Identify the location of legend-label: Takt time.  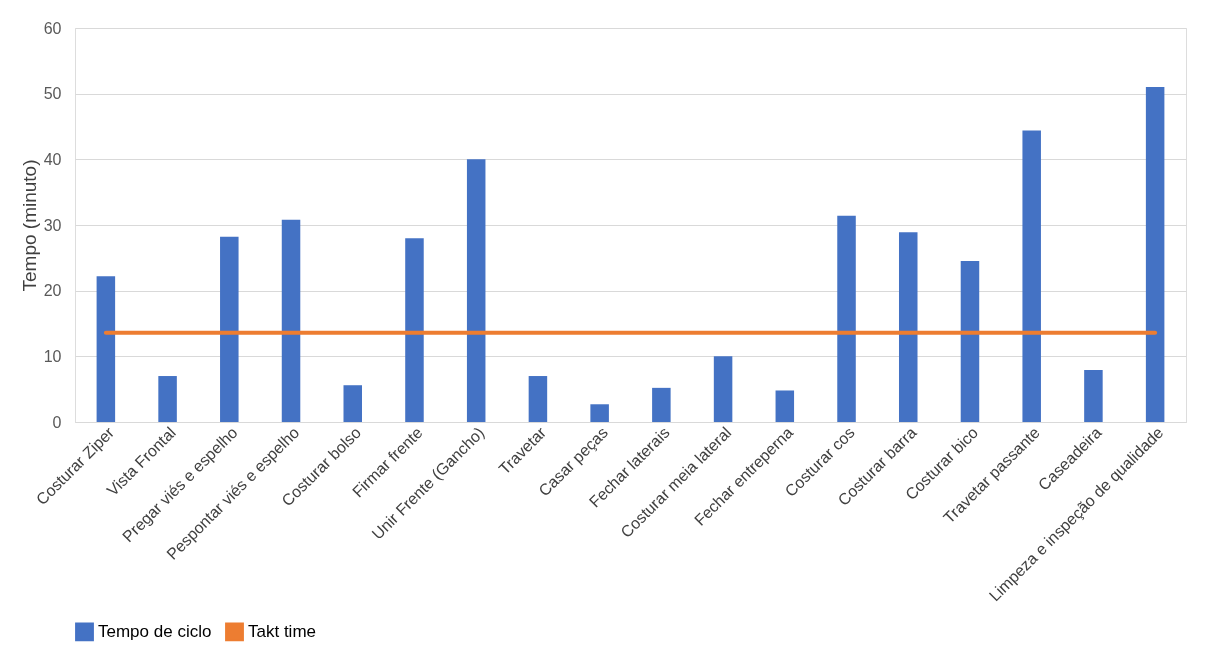
(282, 631).